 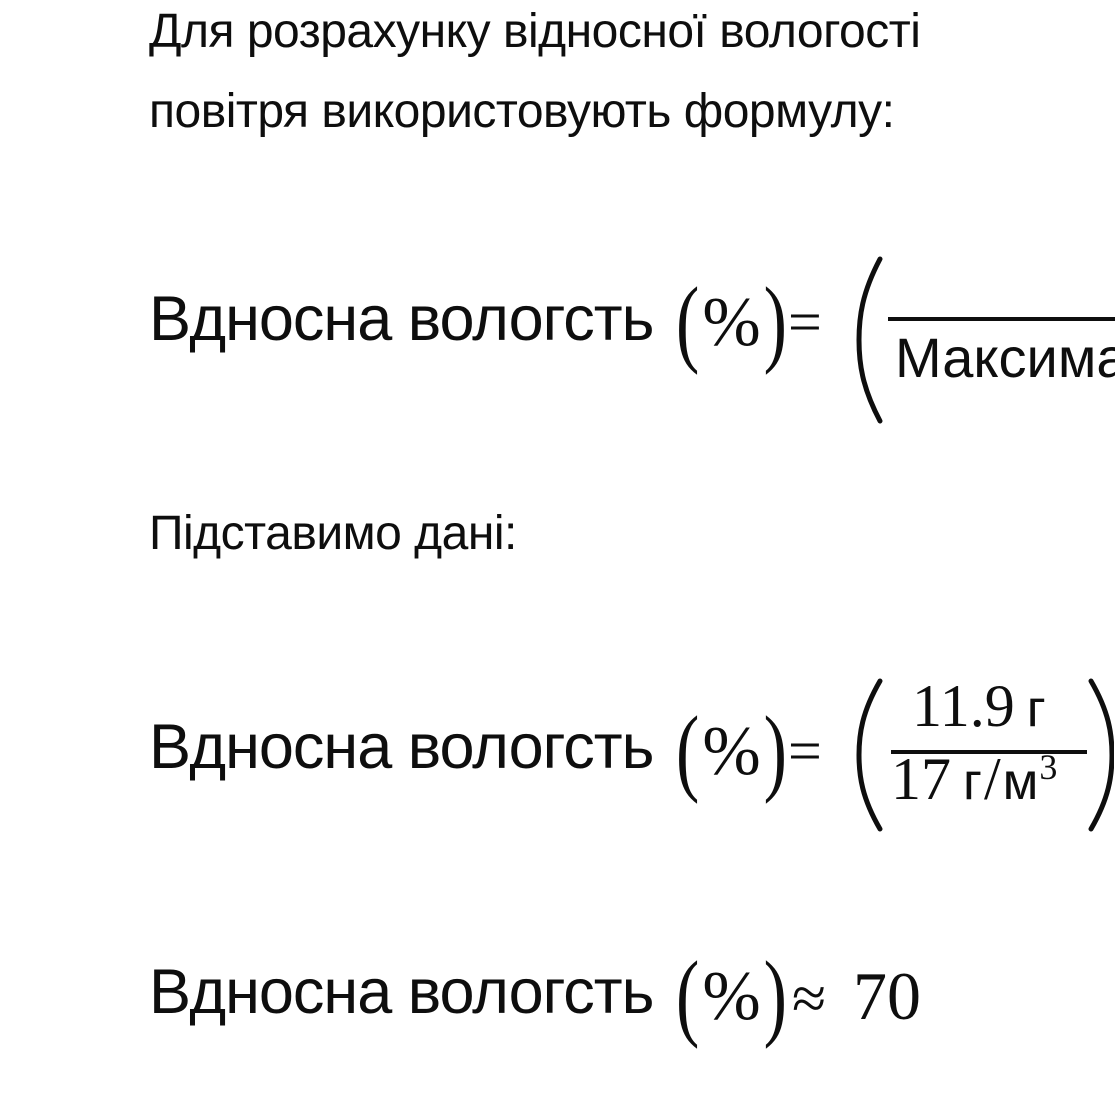 I want to click on approx-sign: ≈, so click(x=809, y=999).